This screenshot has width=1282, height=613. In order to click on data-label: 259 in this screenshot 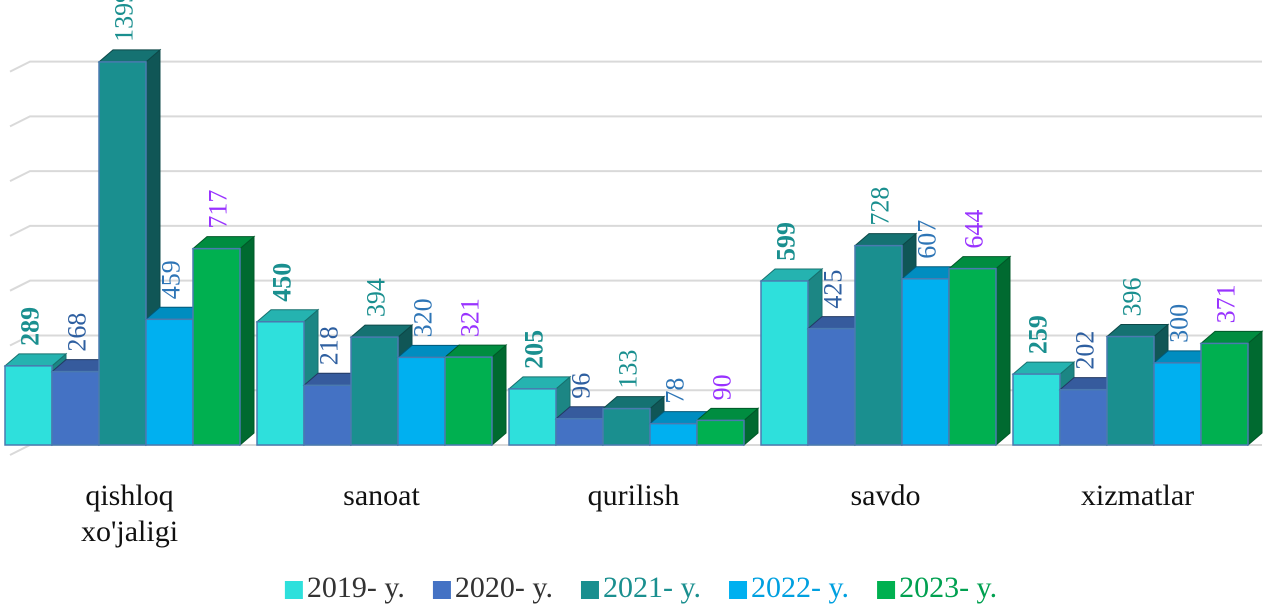, I will do `click(1037, 334)`.